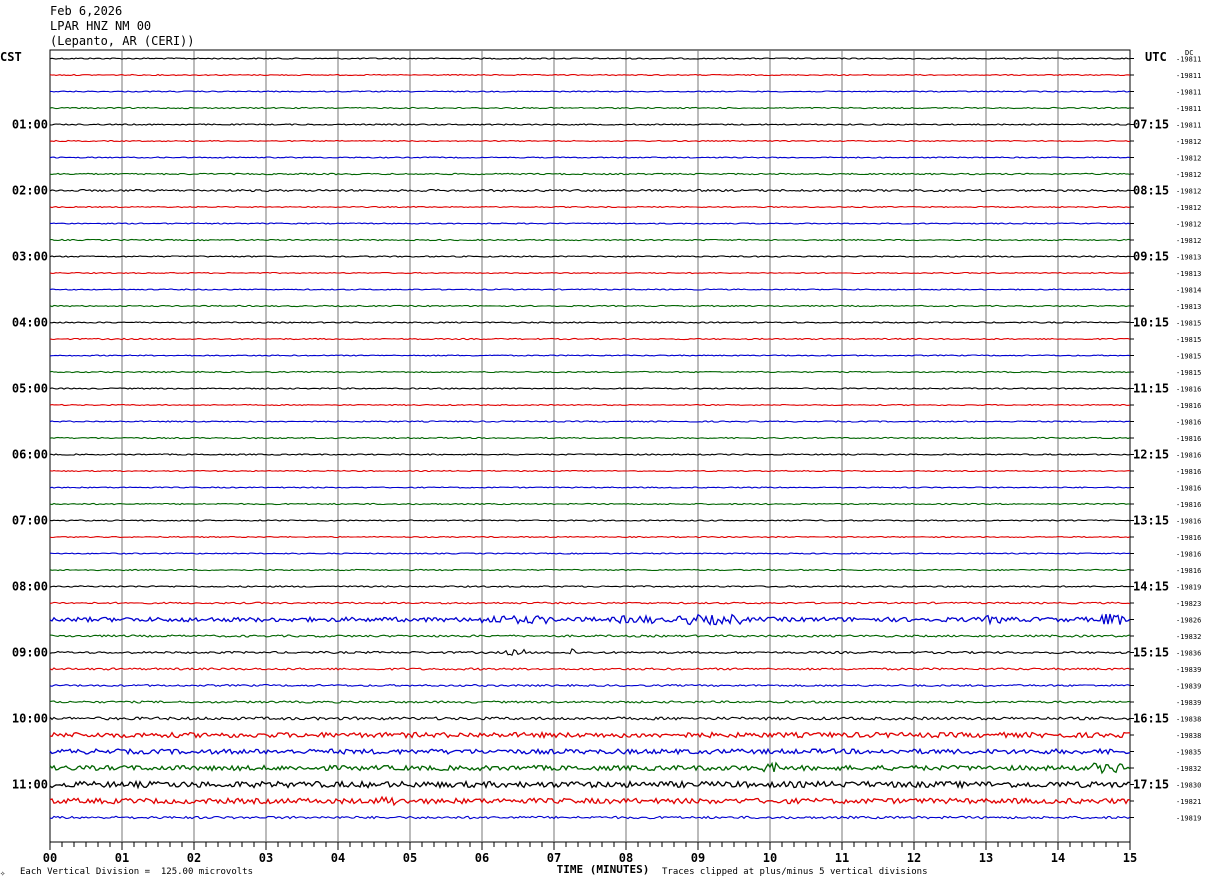 The width and height of the screenshot is (1210, 886). What do you see at coordinates (1151, 719) in the screenshot?
I see `right-hour-label: 16:15` at bounding box center [1151, 719].